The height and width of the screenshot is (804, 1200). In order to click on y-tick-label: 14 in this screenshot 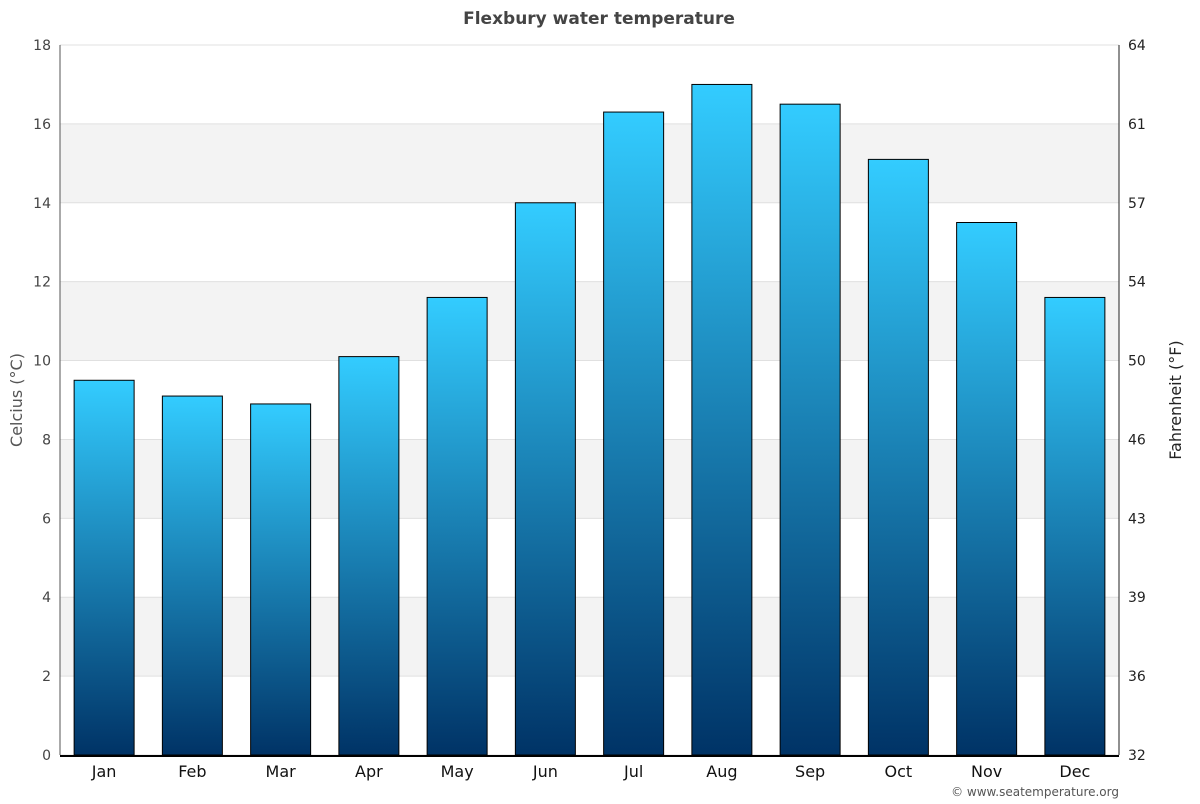, I will do `click(42, 204)`.